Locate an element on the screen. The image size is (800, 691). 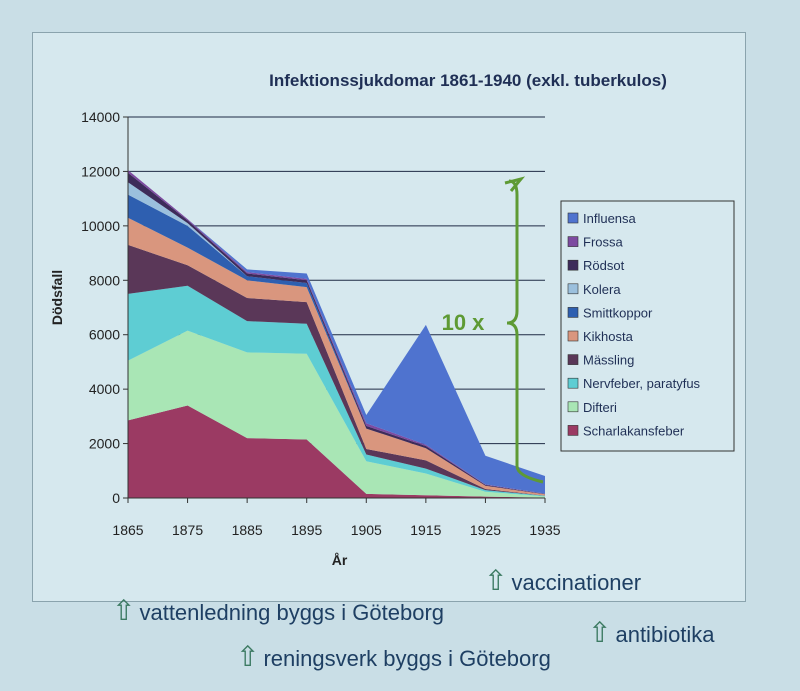
annotation-vattenledning: ⇧ vattenledning byggs i Göteborg is located at coordinates (278, 610).